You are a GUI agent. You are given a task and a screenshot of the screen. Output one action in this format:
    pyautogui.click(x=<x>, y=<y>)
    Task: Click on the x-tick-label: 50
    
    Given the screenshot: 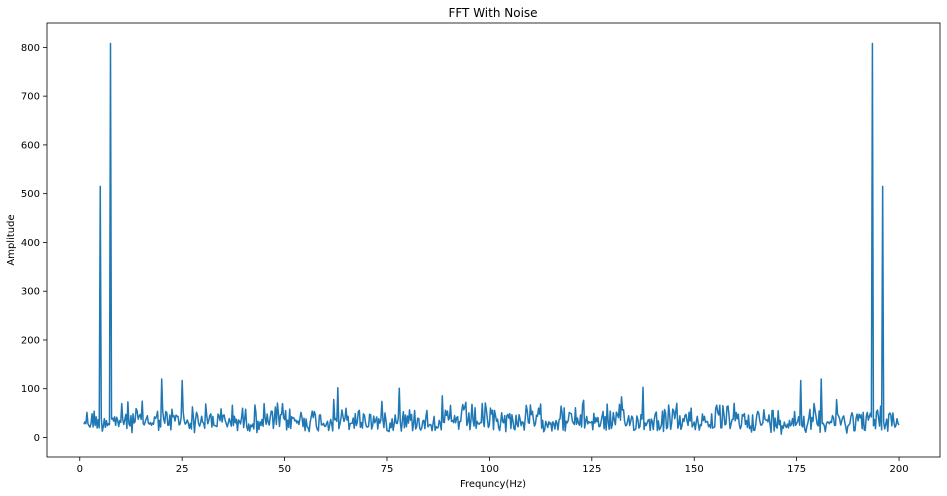 What is the action you would take?
    pyautogui.click(x=284, y=469)
    